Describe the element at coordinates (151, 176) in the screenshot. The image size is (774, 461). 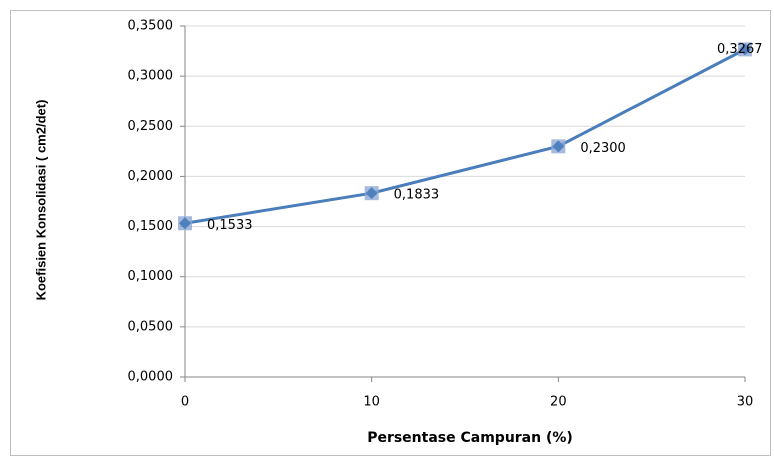
I see `y-tick-label: 0,2000` at that location.